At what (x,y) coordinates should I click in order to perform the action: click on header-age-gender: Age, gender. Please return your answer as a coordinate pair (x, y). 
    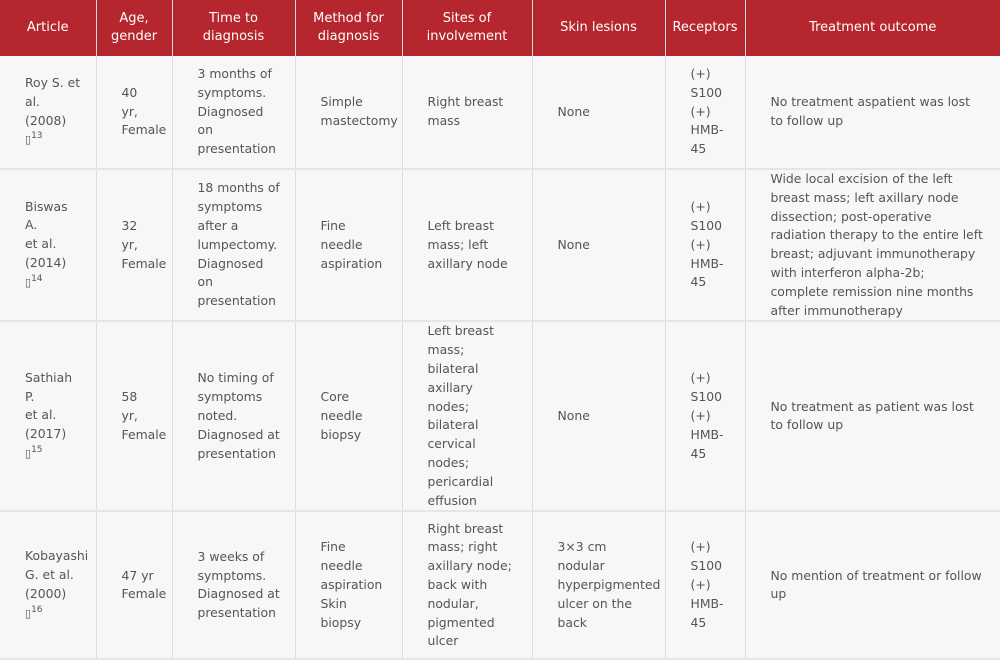
    Looking at the image, I should click on (134, 28).